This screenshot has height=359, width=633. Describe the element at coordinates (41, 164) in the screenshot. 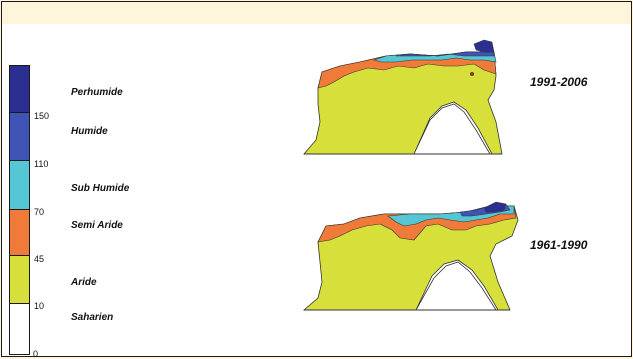

I see `scale-tick-110: 110` at that location.